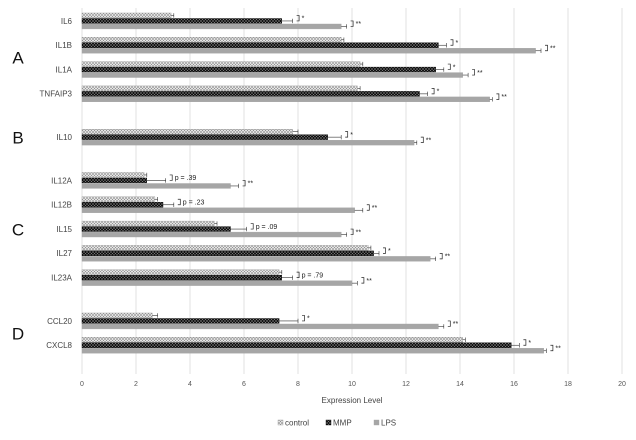 The height and width of the screenshot is (440, 636). I want to click on legend-swatch-mmp, so click(328, 422).